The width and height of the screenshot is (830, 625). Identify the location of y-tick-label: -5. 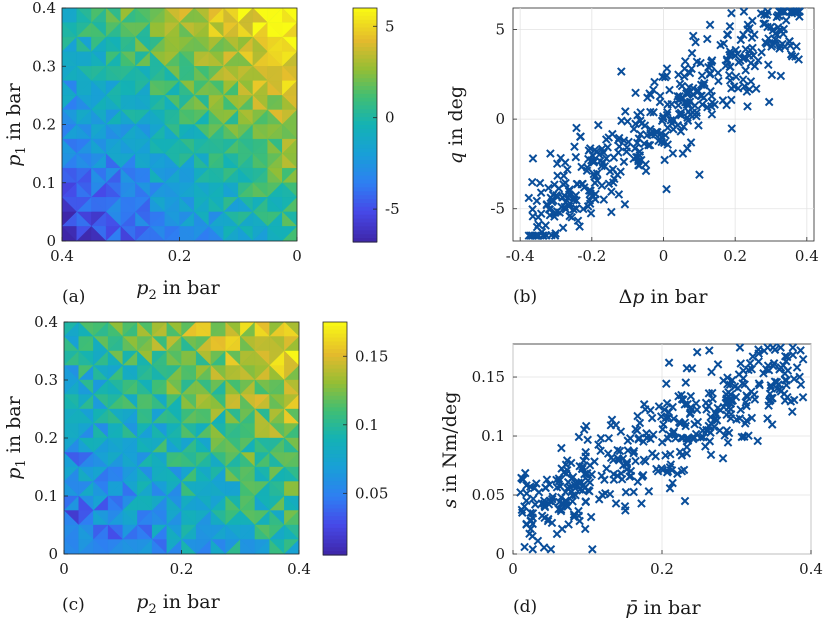
(497, 209).